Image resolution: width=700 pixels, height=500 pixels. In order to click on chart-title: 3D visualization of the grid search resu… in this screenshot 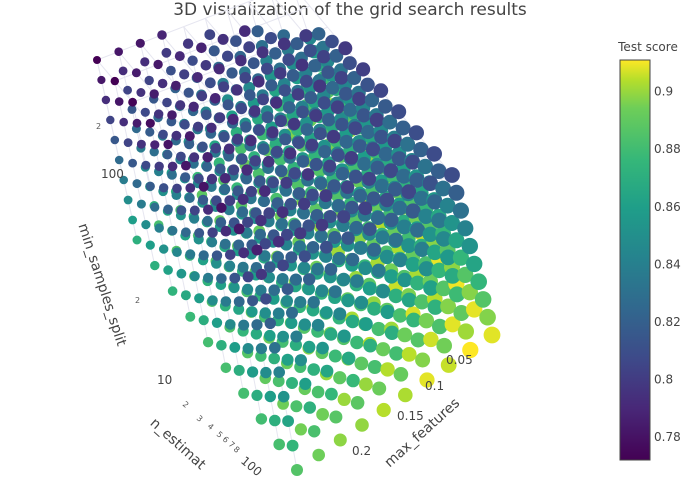, I will do `click(350, 10)`.